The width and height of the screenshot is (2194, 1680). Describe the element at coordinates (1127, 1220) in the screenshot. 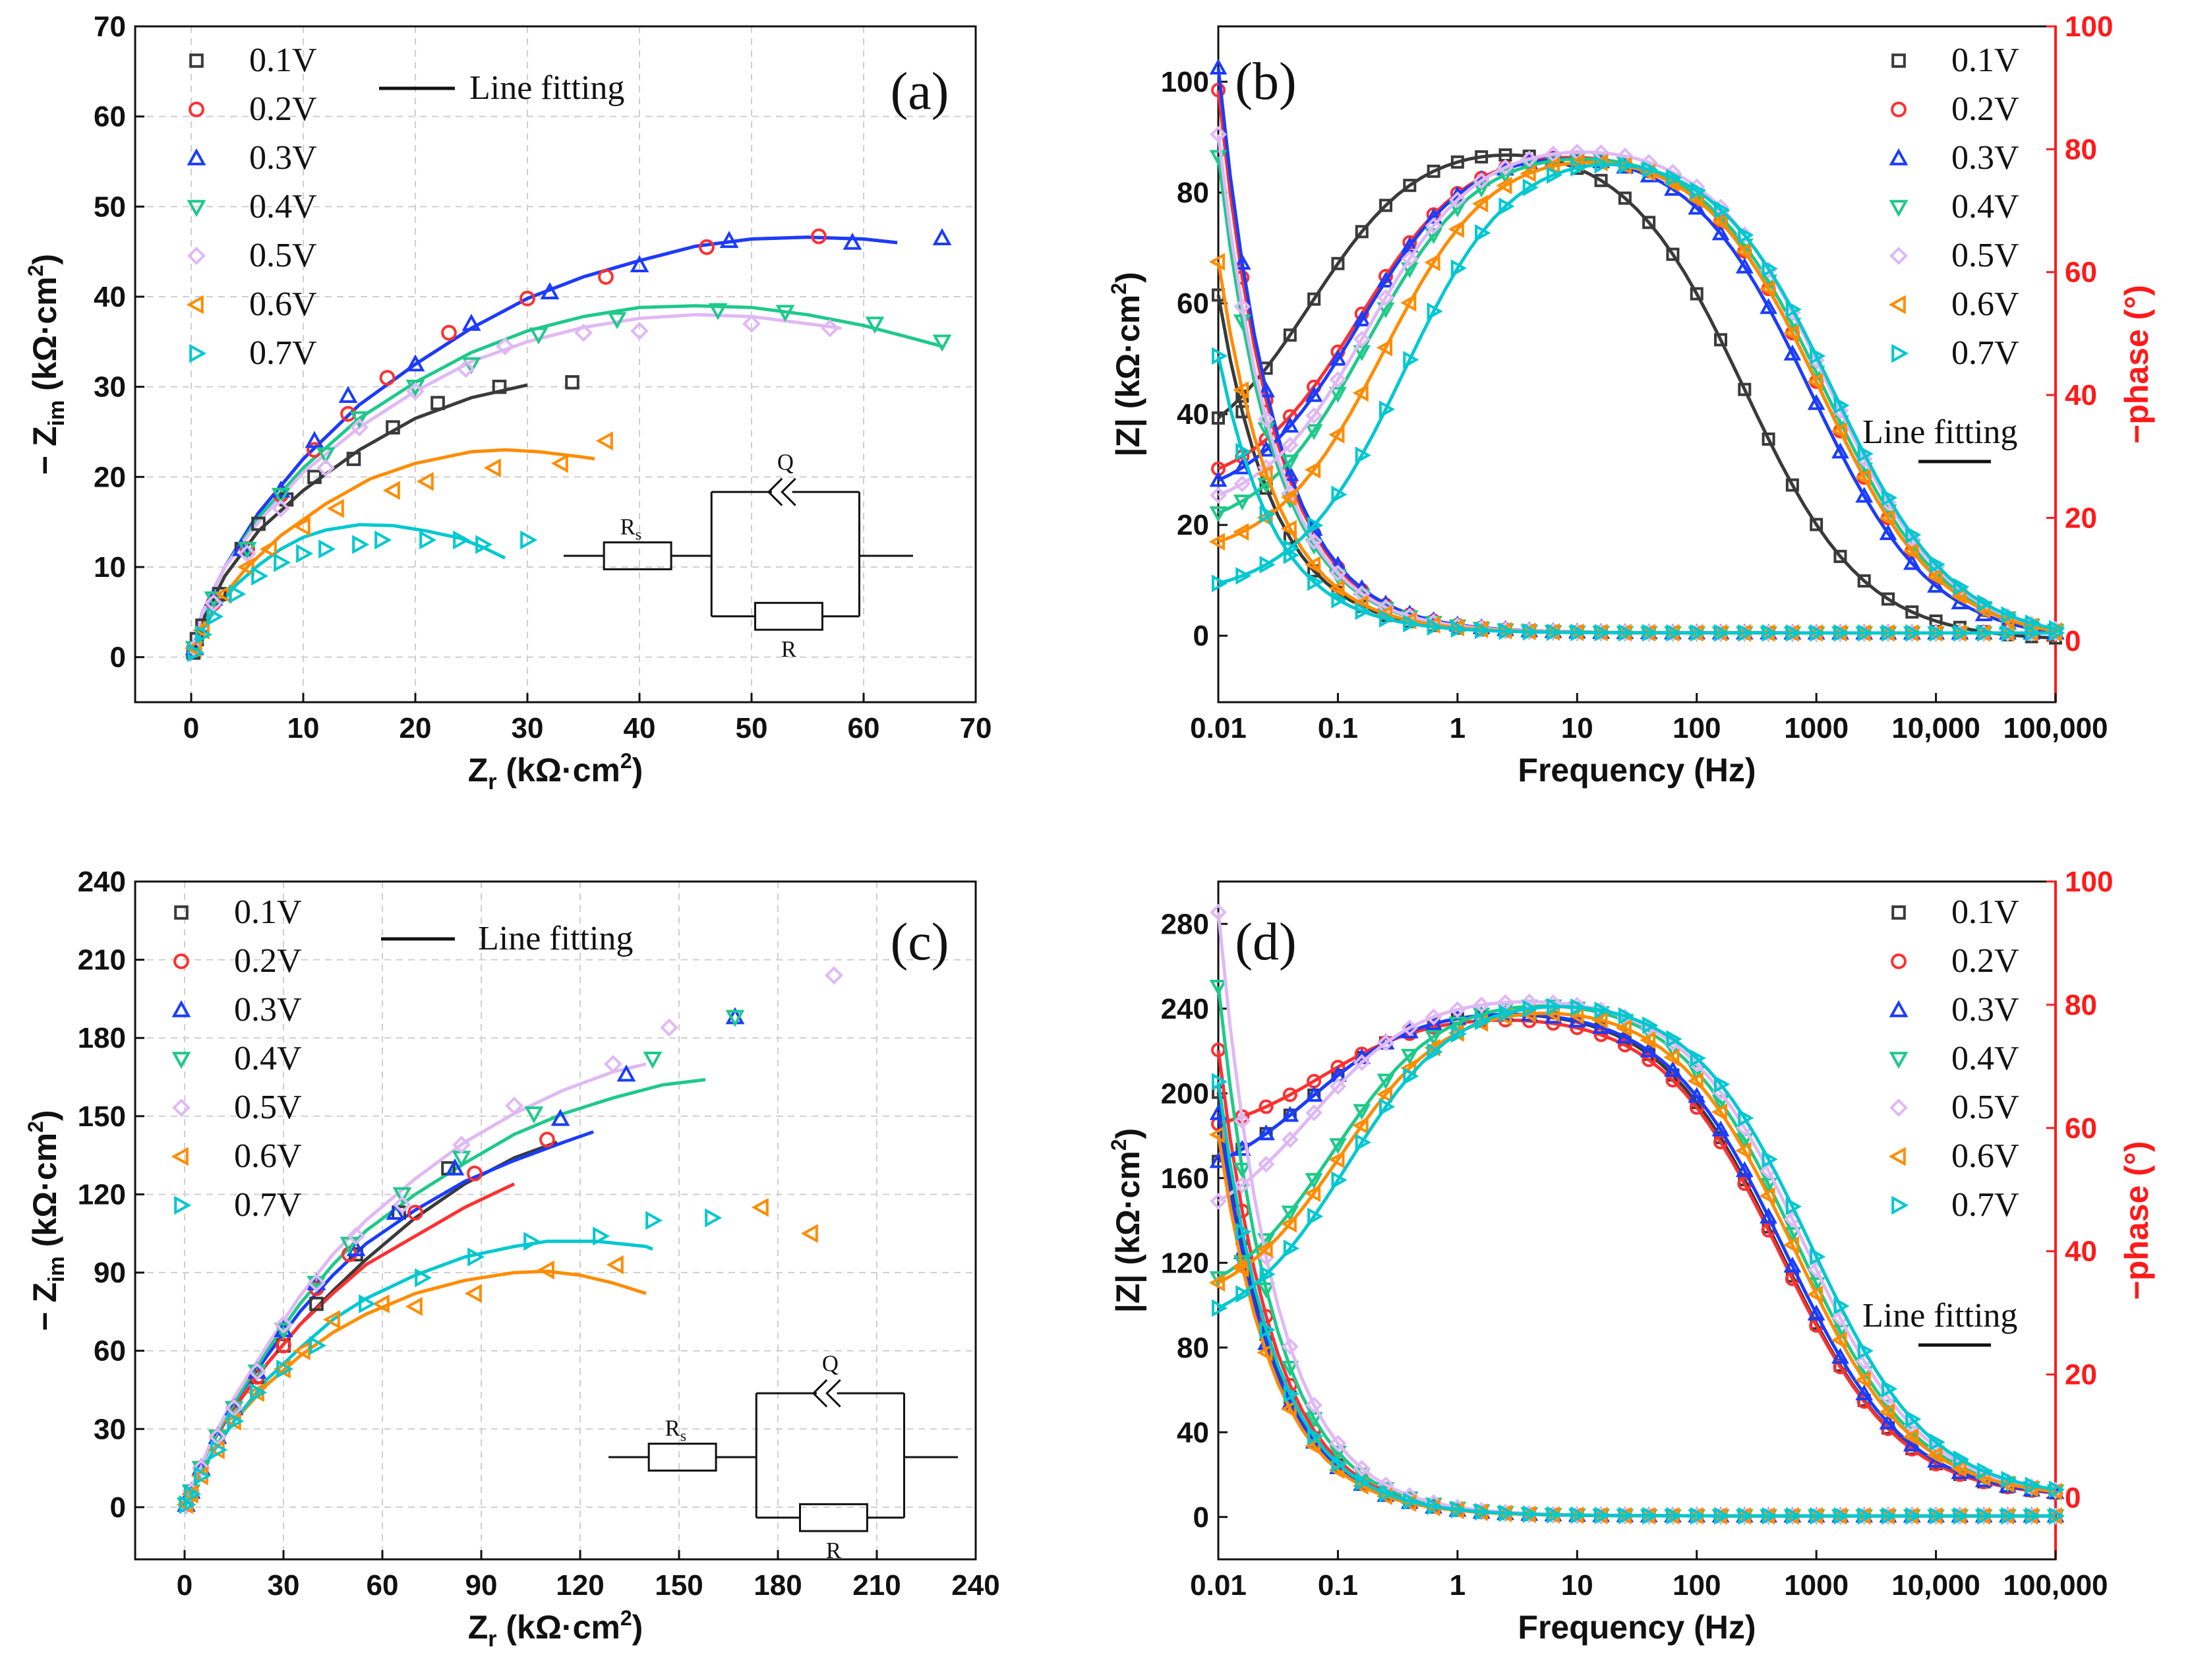

I see `y-axis-title-group: |Z| (kΩ·cm2)` at that location.